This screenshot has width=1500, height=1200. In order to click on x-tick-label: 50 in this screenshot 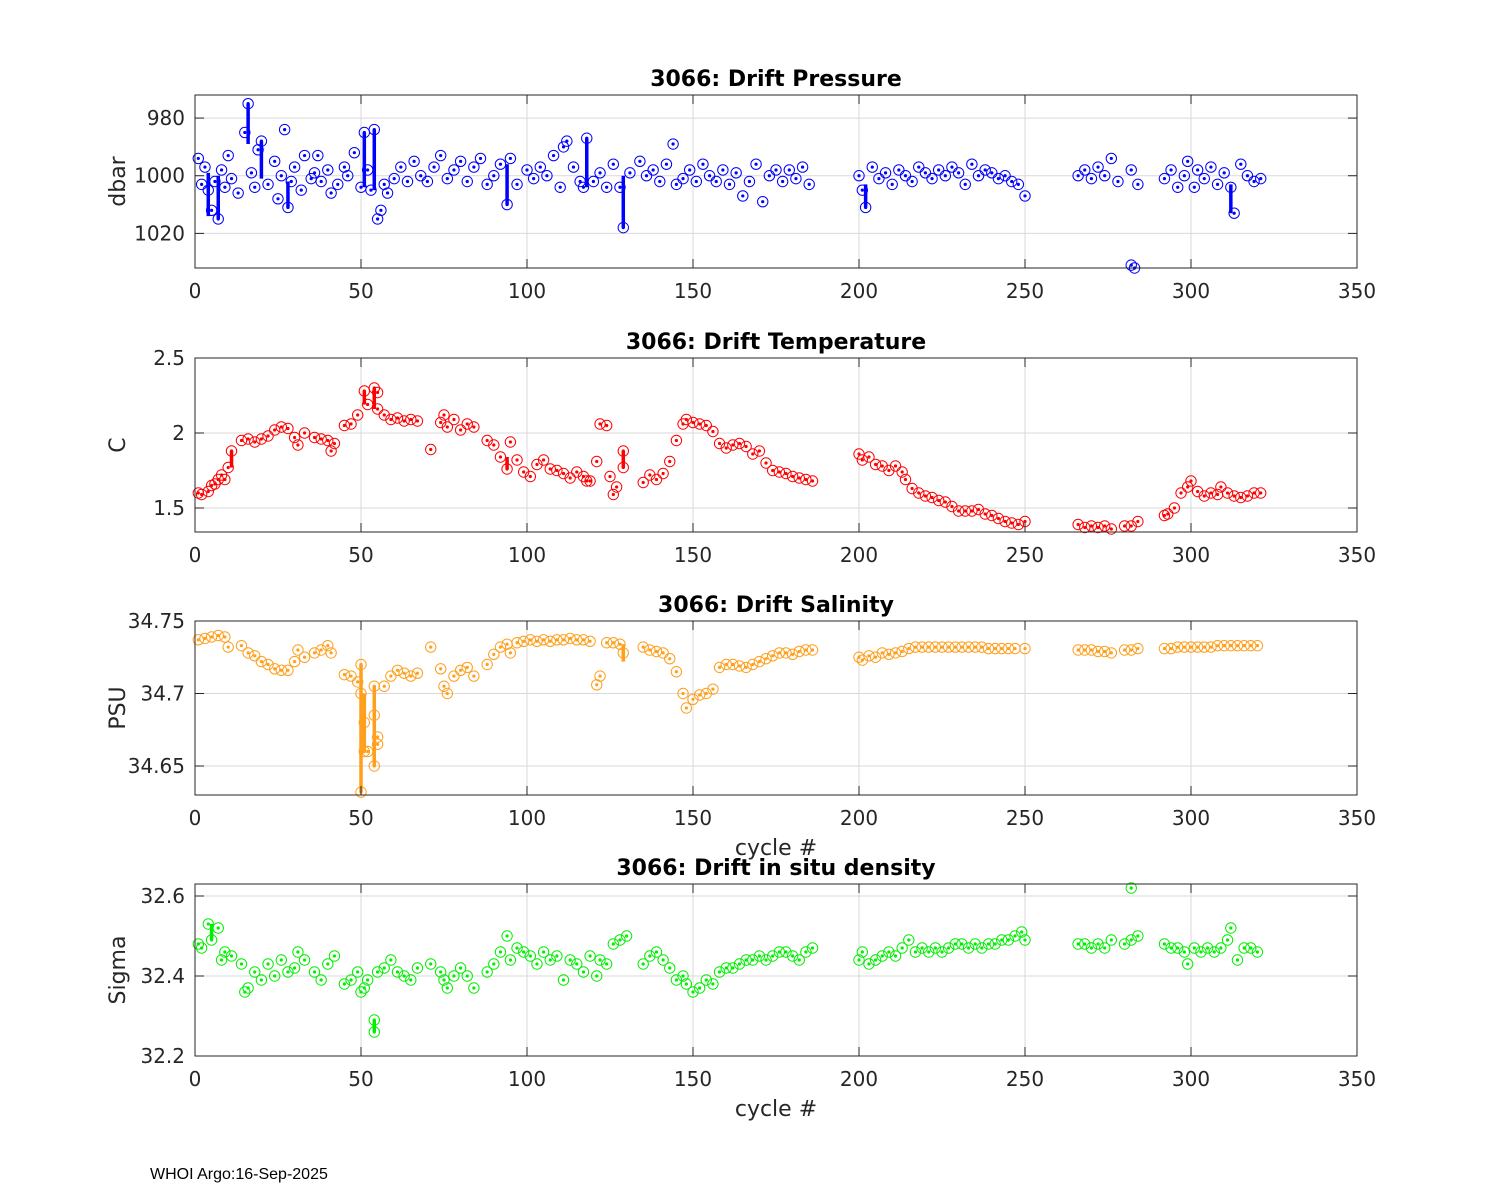, I will do `click(360, 818)`.